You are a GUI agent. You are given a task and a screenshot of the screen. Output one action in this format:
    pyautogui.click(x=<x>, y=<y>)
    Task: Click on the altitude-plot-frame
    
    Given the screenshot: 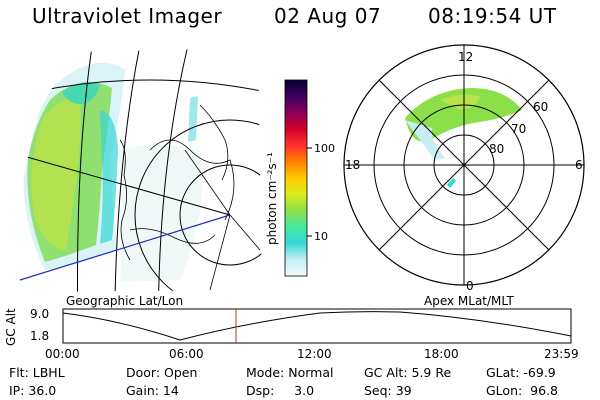 What is the action you would take?
    pyautogui.click(x=317, y=326)
    